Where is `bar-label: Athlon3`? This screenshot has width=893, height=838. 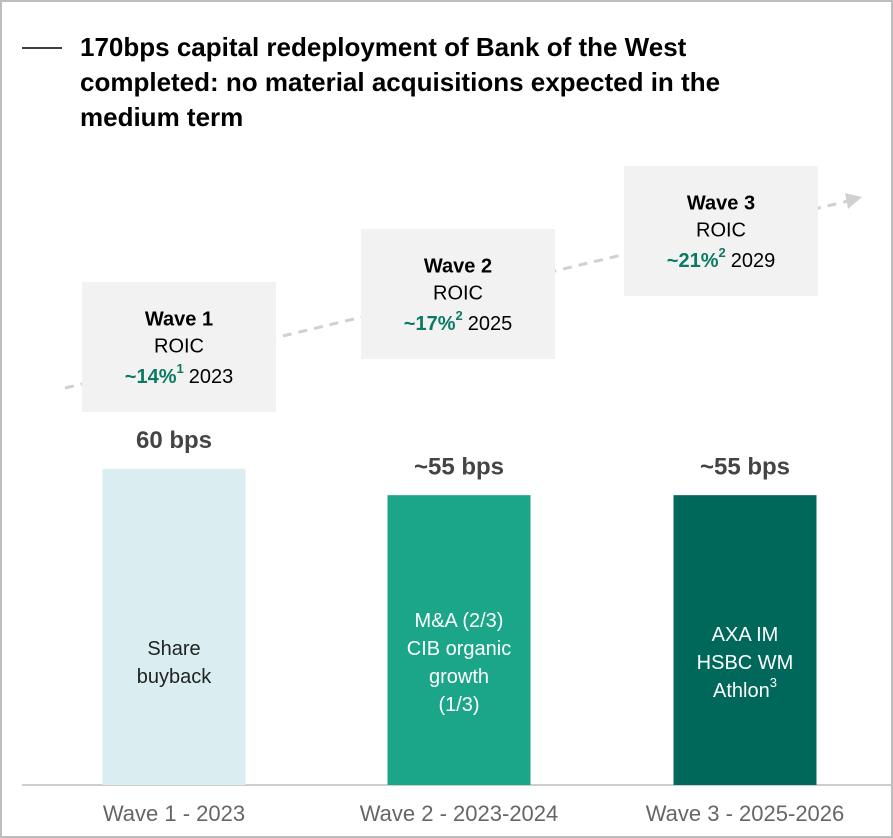 bar-label: Athlon3 is located at coordinates (745, 688).